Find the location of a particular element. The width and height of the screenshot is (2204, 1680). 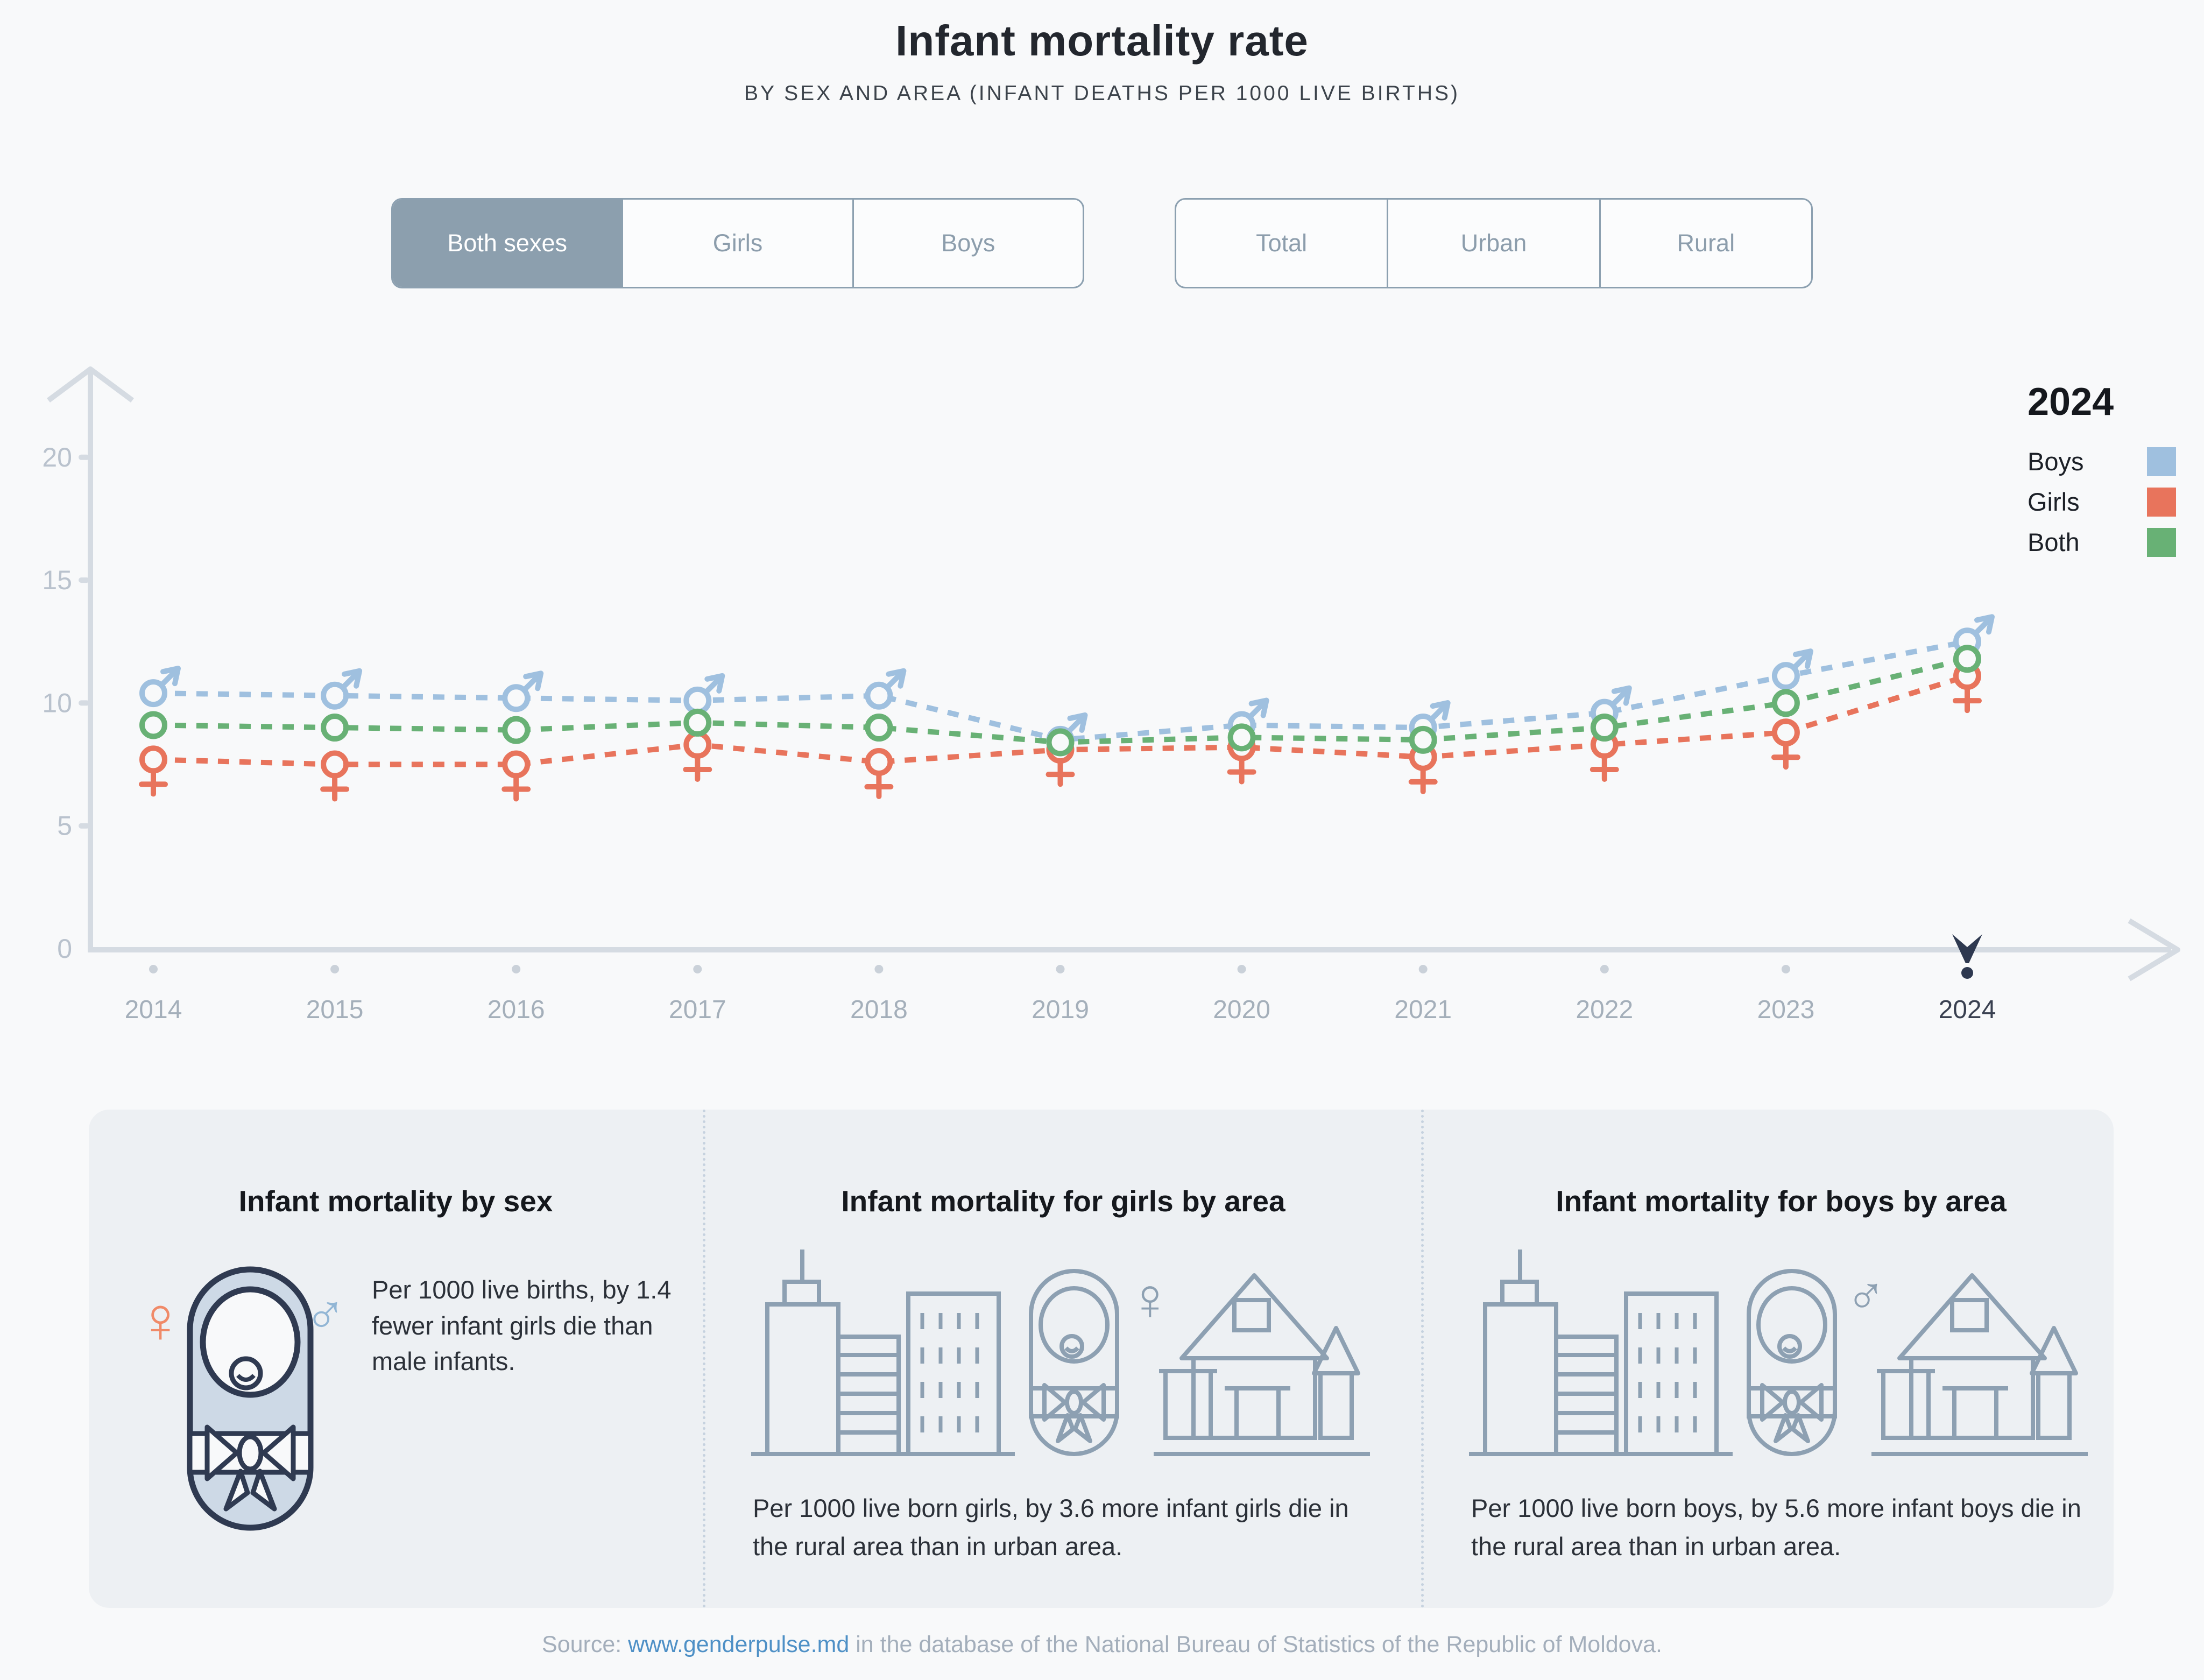

marker-both-2018 is located at coordinates (879, 728).